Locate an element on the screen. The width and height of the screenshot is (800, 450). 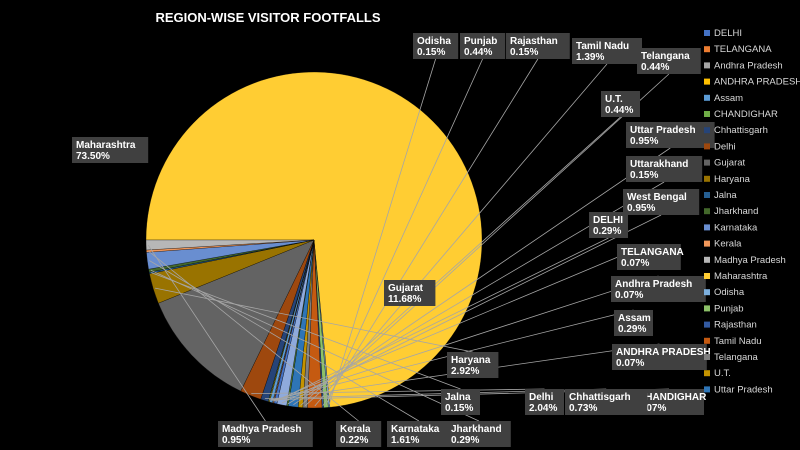
data-label-text: 1.39% is located at coordinates (590, 57).